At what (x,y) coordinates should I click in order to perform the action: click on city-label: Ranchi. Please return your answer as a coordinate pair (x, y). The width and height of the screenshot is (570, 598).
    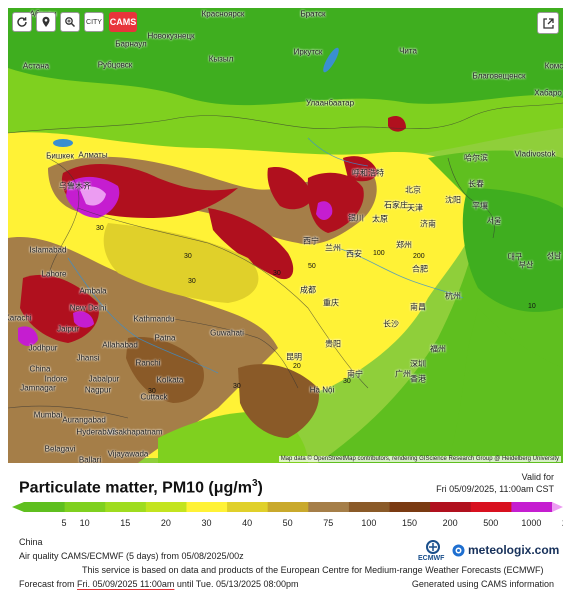
    Looking at the image, I should click on (148, 363).